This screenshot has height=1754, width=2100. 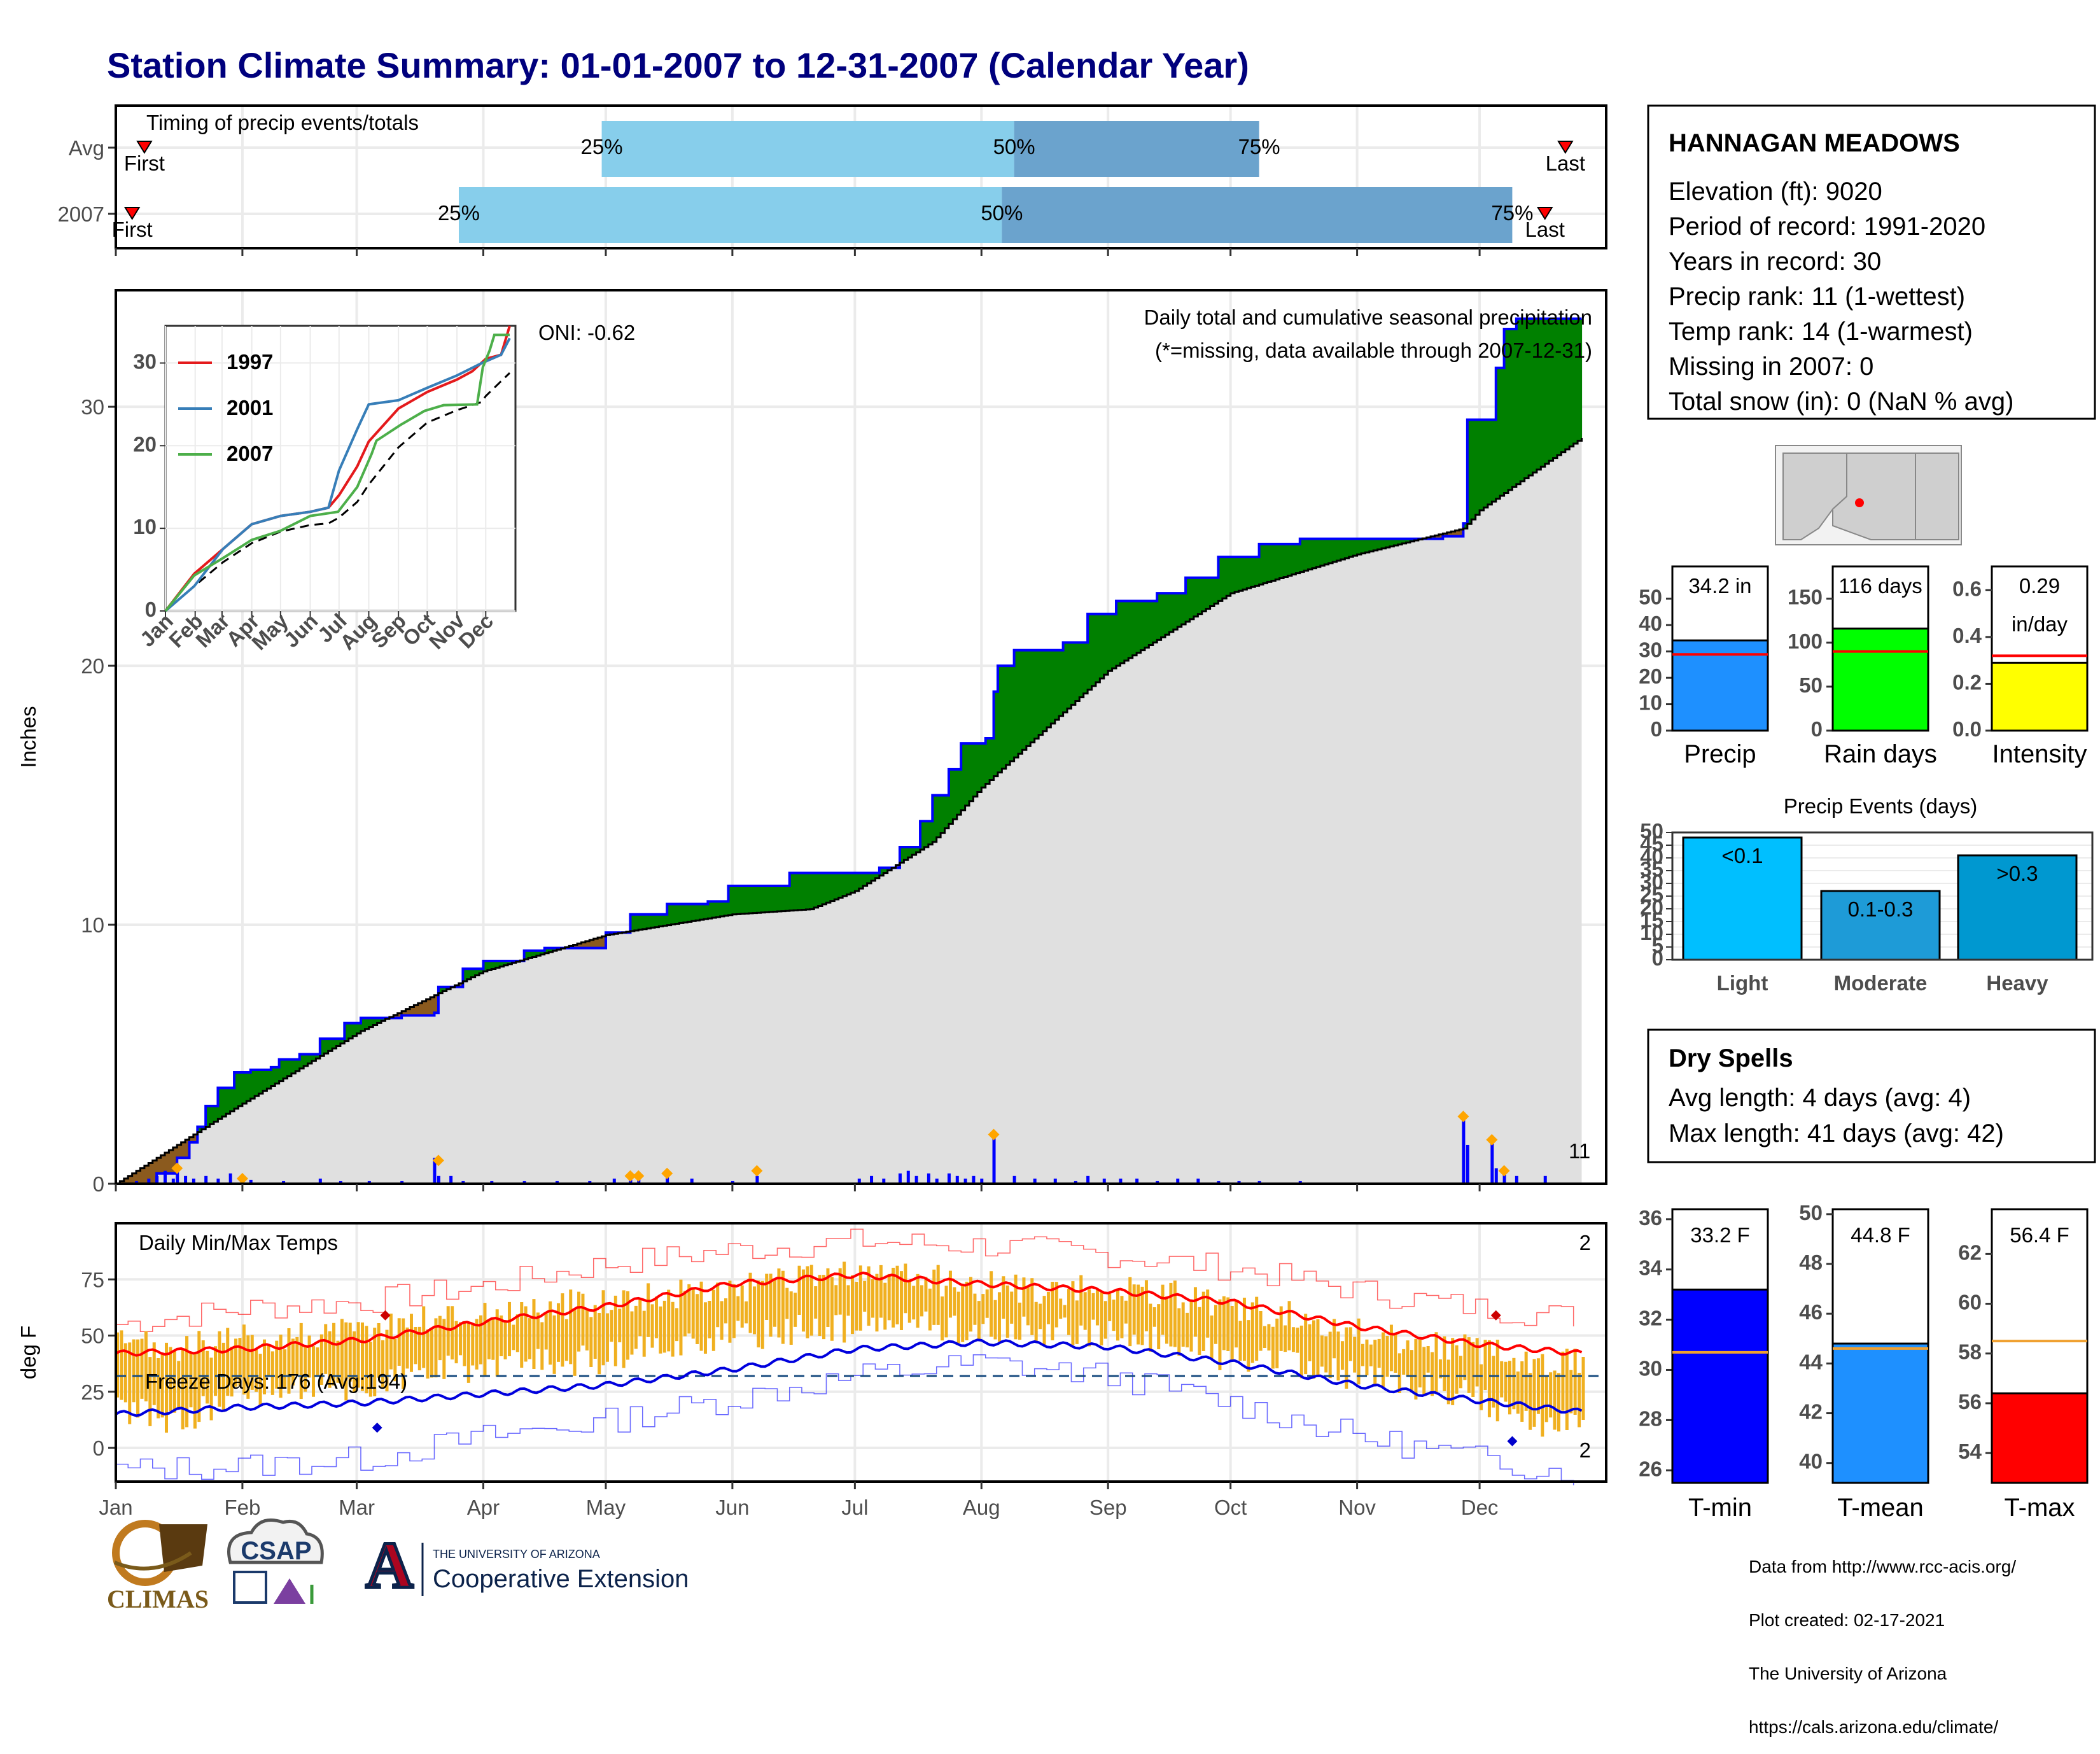 What do you see at coordinates (238, 1242) in the screenshot?
I see `temp-title: Daily Min/Max Temps` at bounding box center [238, 1242].